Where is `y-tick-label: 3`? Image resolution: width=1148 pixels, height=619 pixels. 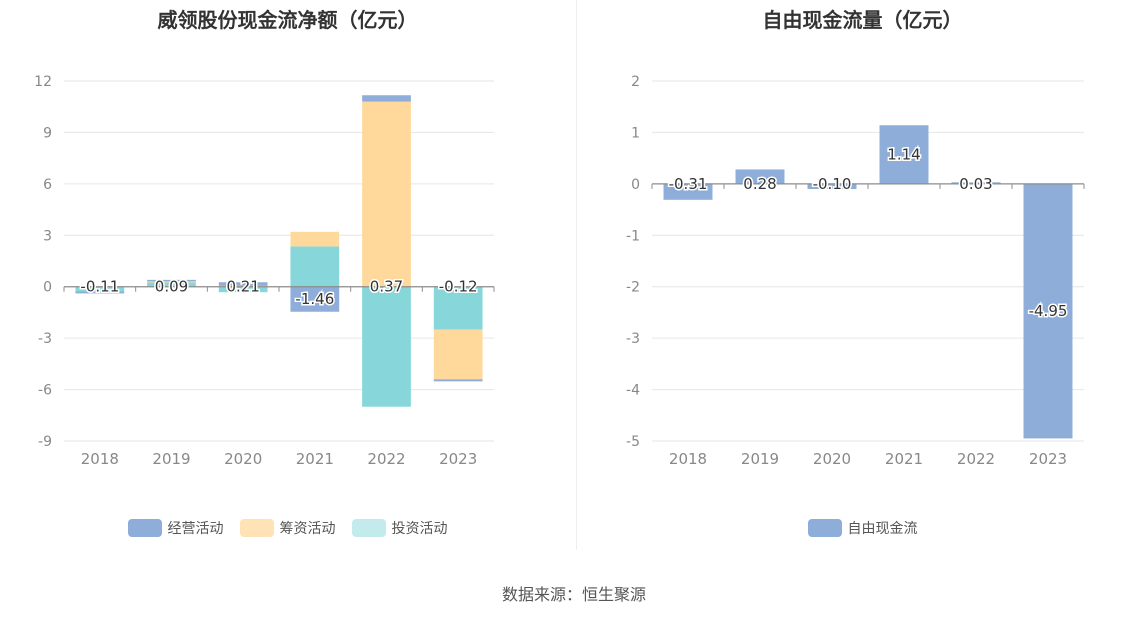
y-tick-label: 3 is located at coordinates (47, 236).